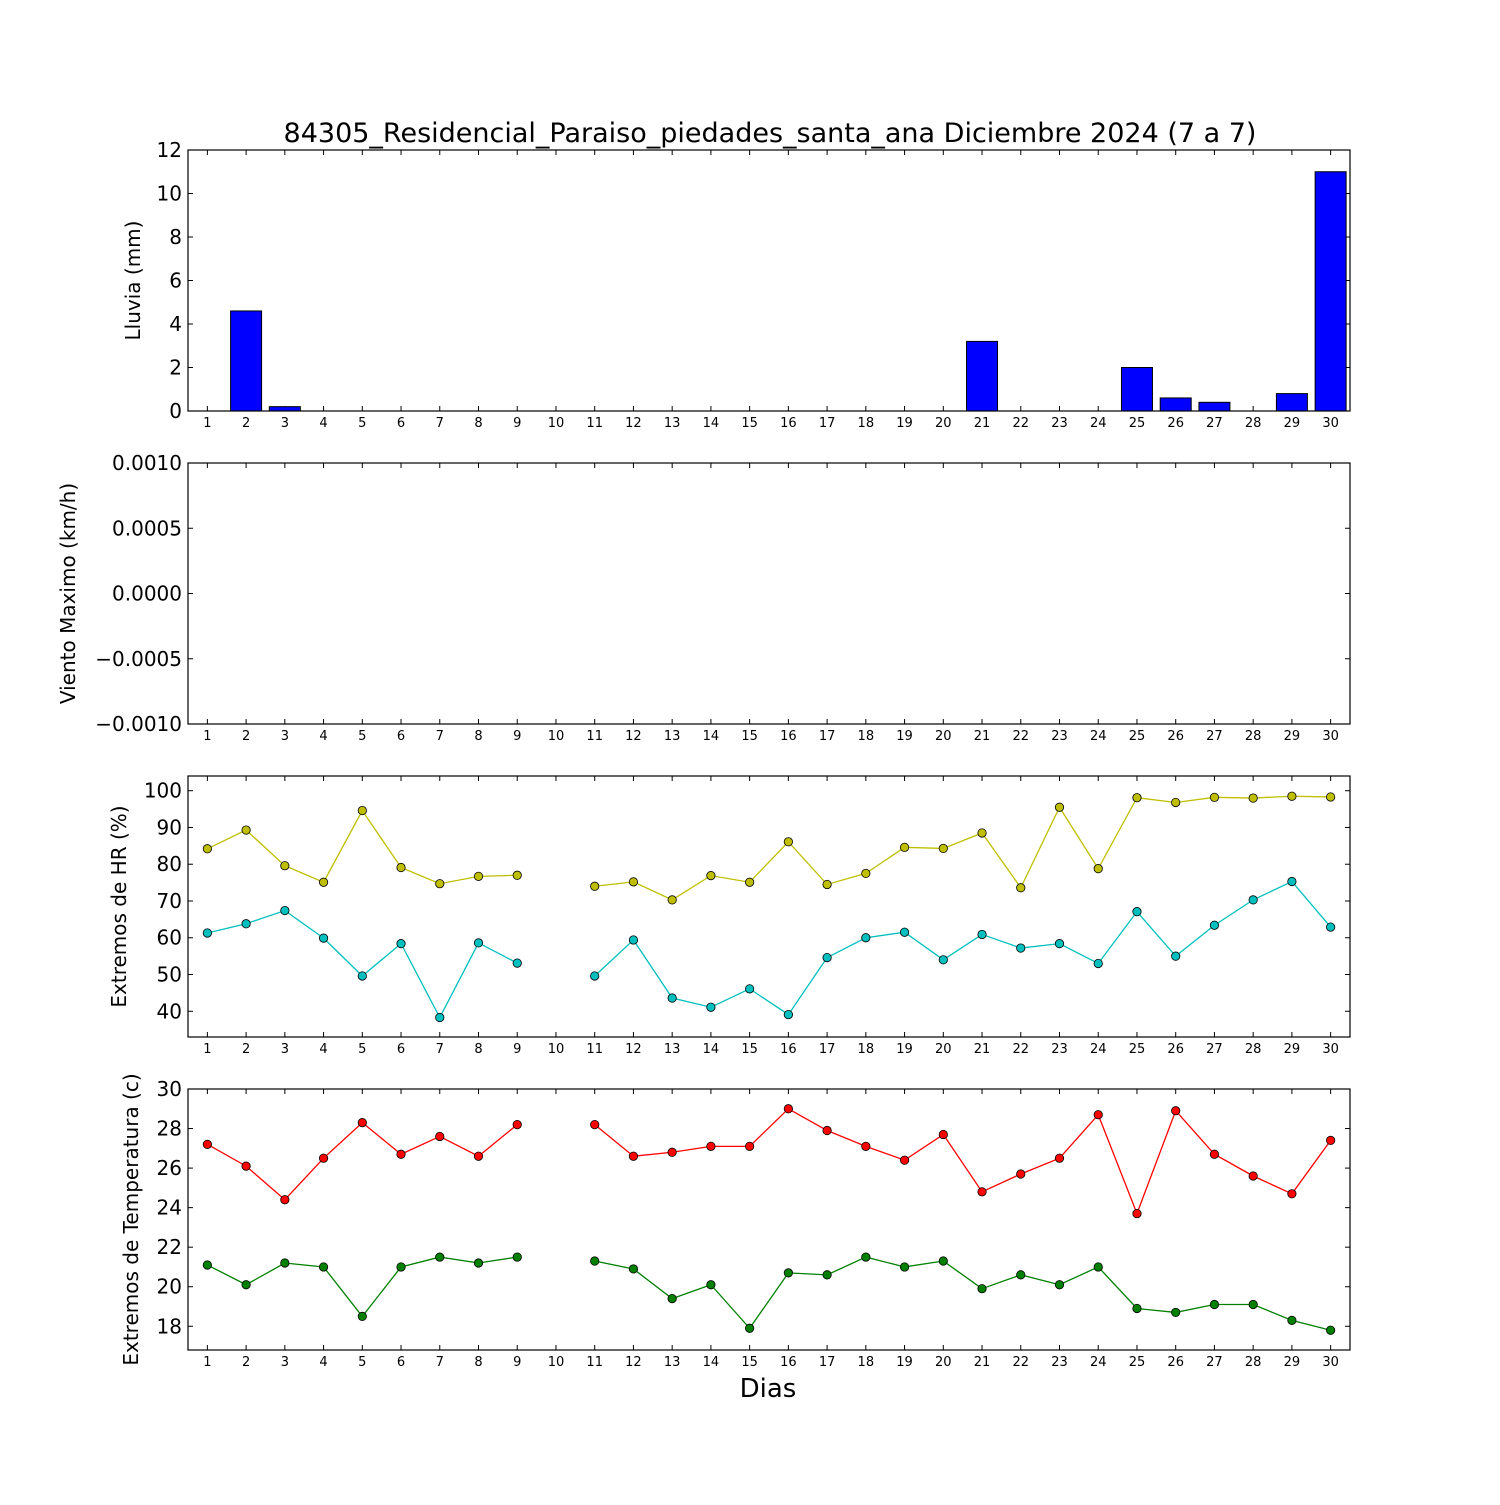 The width and height of the screenshot is (1500, 1505). Describe the element at coordinates (1253, 1049) in the screenshot. I see `humidity-x-tick-label: 28` at that location.